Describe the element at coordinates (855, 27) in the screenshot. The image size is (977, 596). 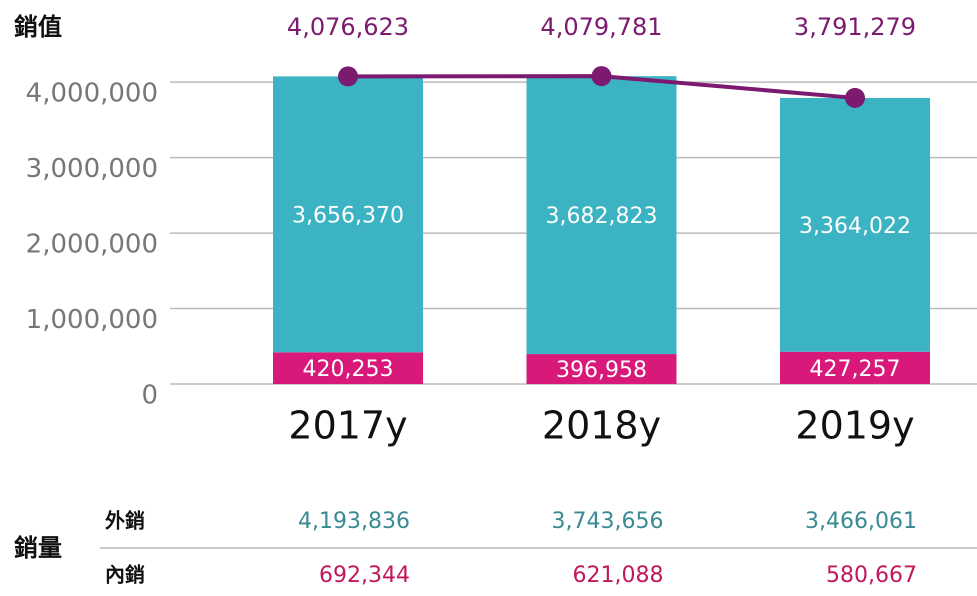
I see `total-value-label: 3,791,279` at that location.